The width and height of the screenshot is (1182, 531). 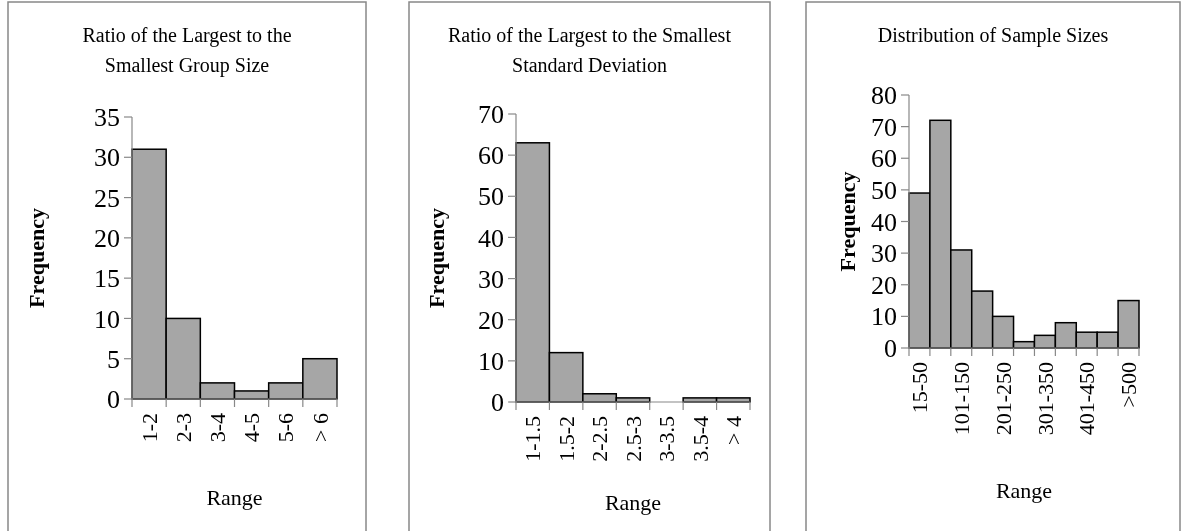 I want to click on y-tick-label: 35, so click(x=107, y=118).